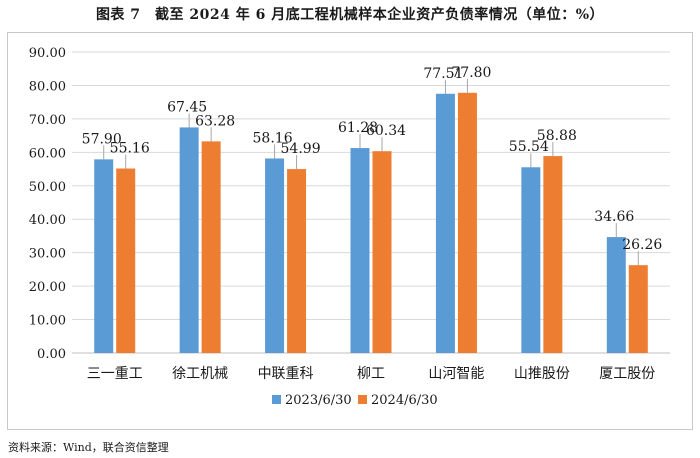 Image resolution: width=700 pixels, height=458 pixels. Describe the element at coordinates (614, 217) in the screenshot. I see `data-label: 34.66` at that location.